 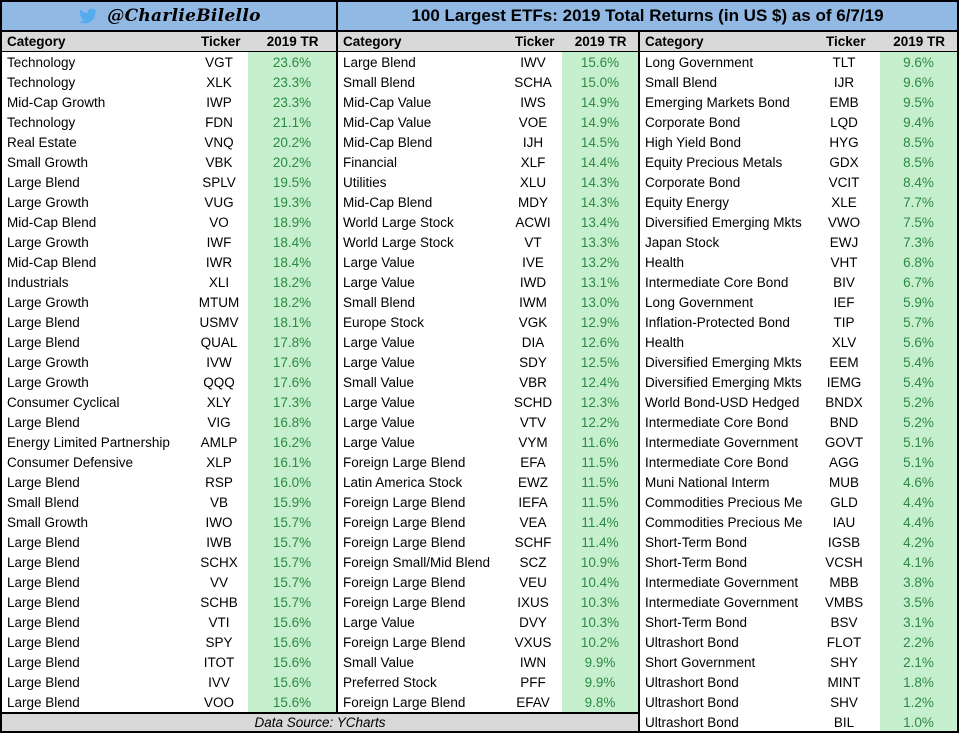 I want to click on return-cell: 15.6%, so click(x=292, y=702).